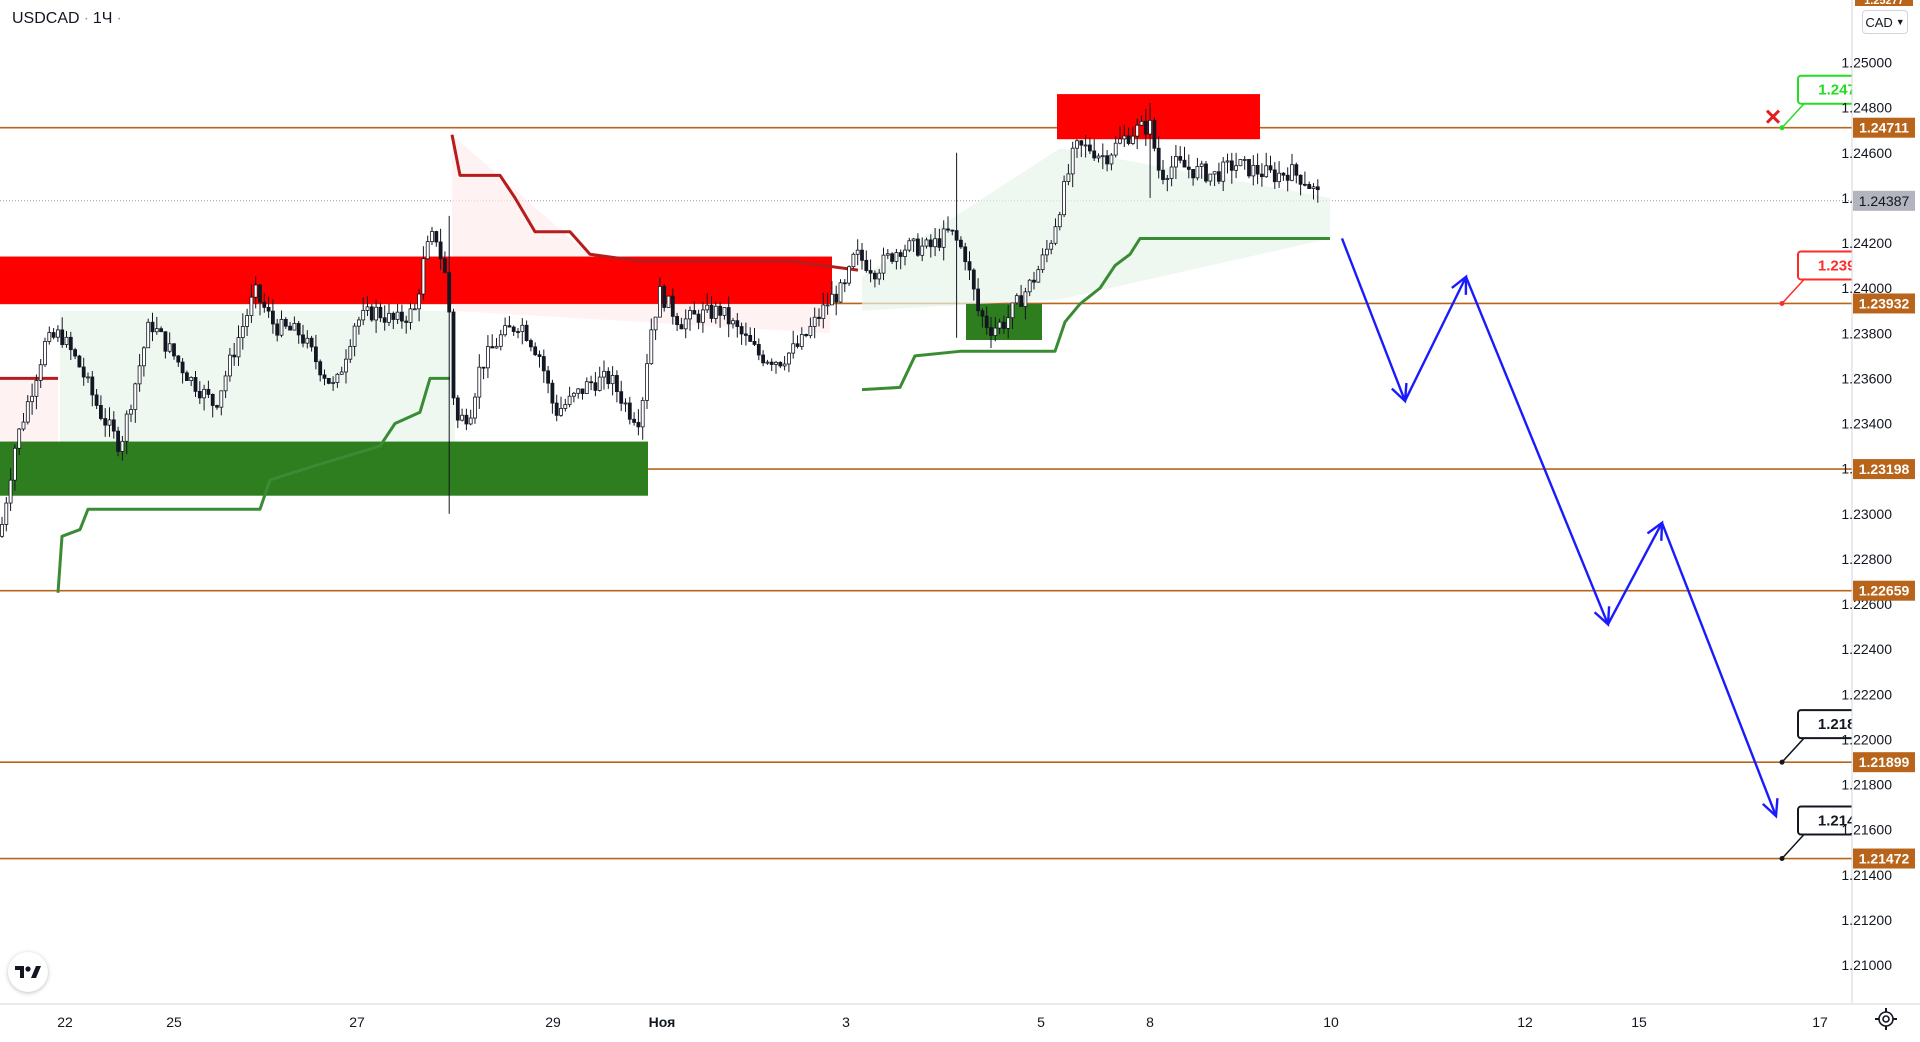  I want to click on supertrend-down-line, so click(654, 203).